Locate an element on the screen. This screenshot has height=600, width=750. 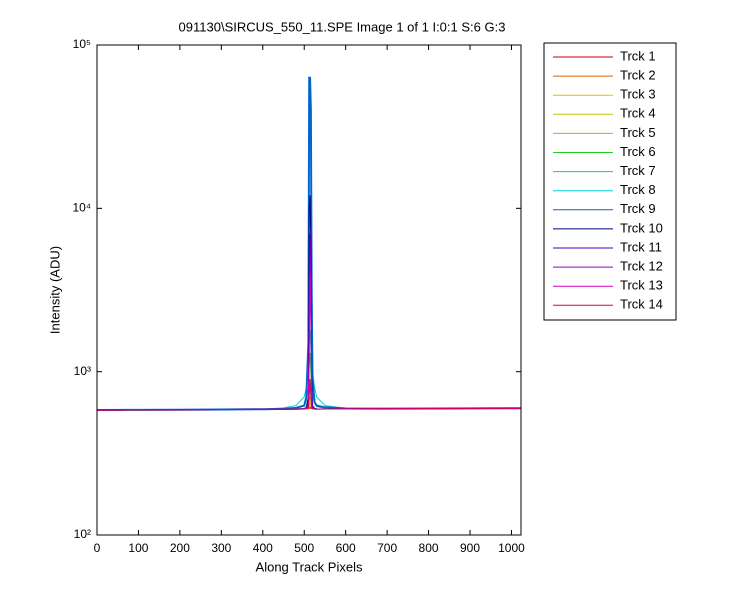
x-tick-label: 100 is located at coordinates (138, 548).